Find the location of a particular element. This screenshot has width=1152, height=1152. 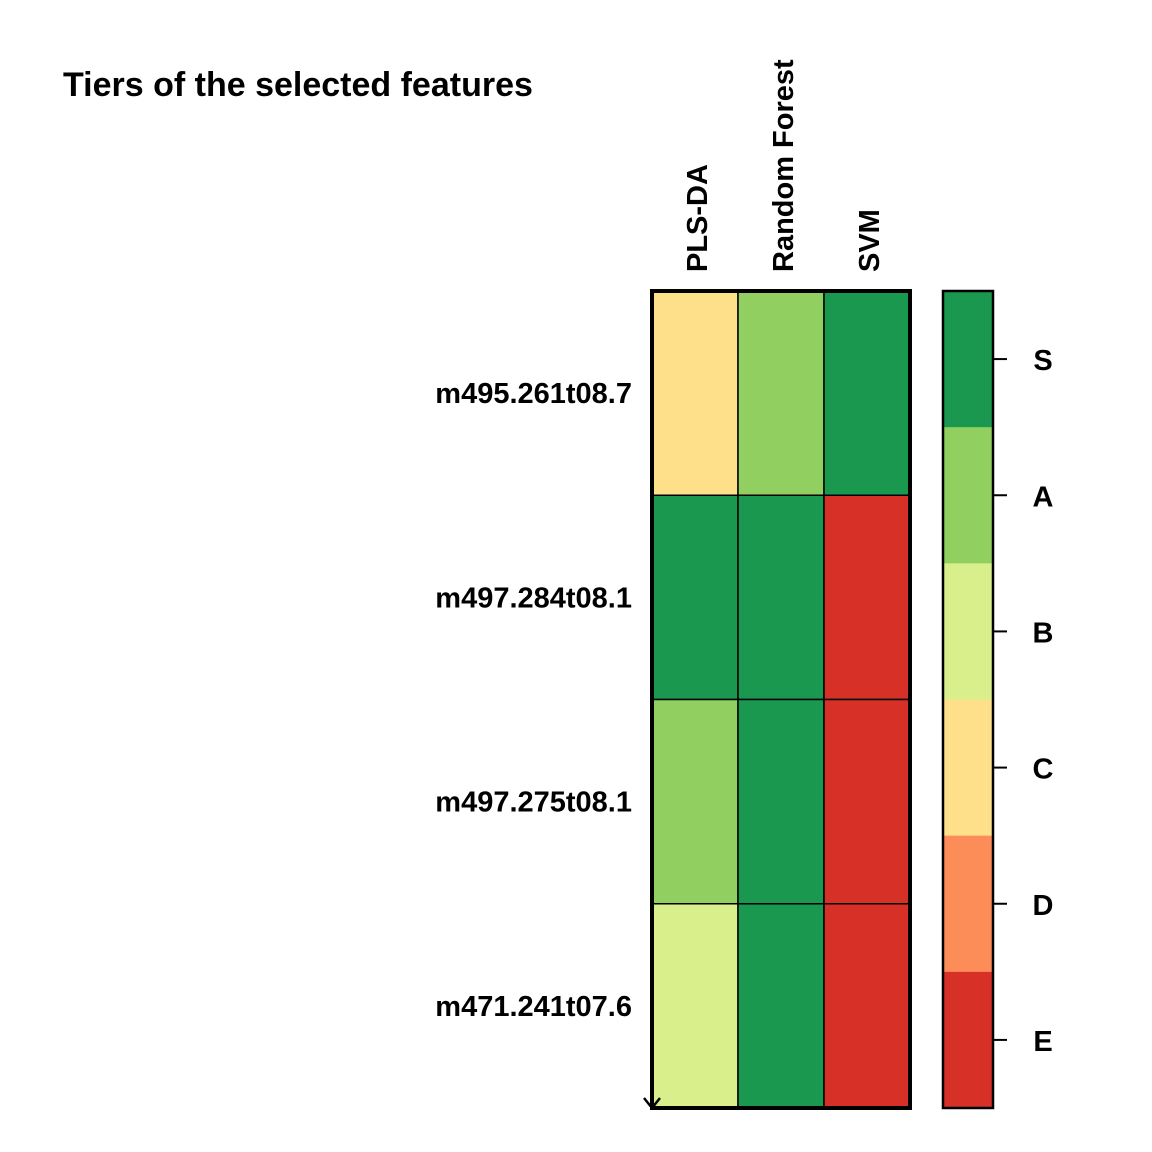

column-label: Random Forest is located at coordinates (784, 165).